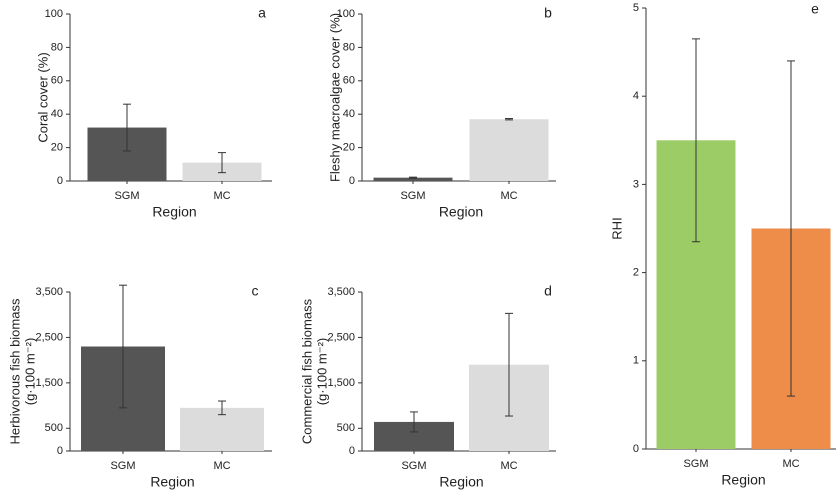 The image size is (839, 498). I want to click on y-axis-label: Commercial fish biomass, so click(306, 371).